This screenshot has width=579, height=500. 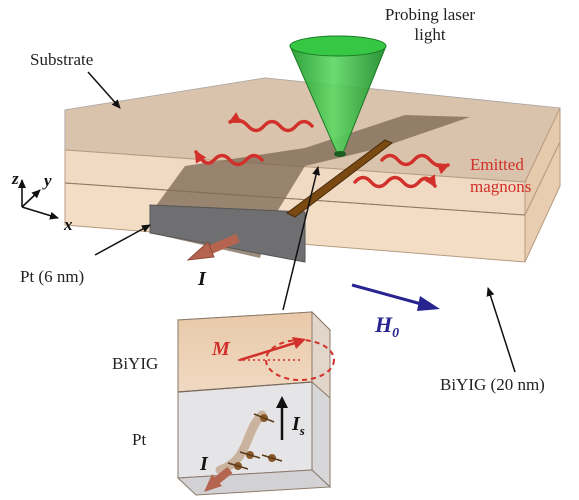 What do you see at coordinates (139, 439) in the screenshot?
I see `inset-pt-label: Pt` at bounding box center [139, 439].